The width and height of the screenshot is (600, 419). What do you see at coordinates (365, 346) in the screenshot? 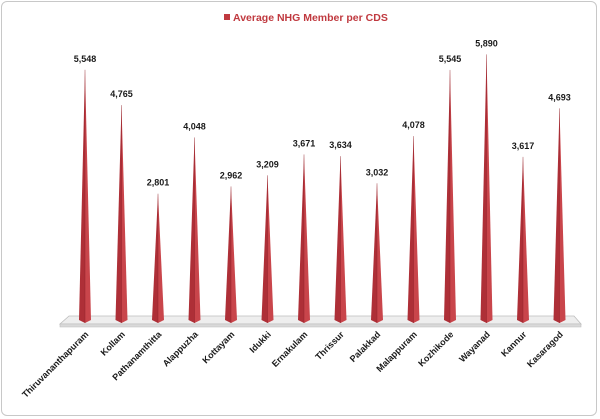
I see `category-label: Palakkad` at bounding box center [365, 346].